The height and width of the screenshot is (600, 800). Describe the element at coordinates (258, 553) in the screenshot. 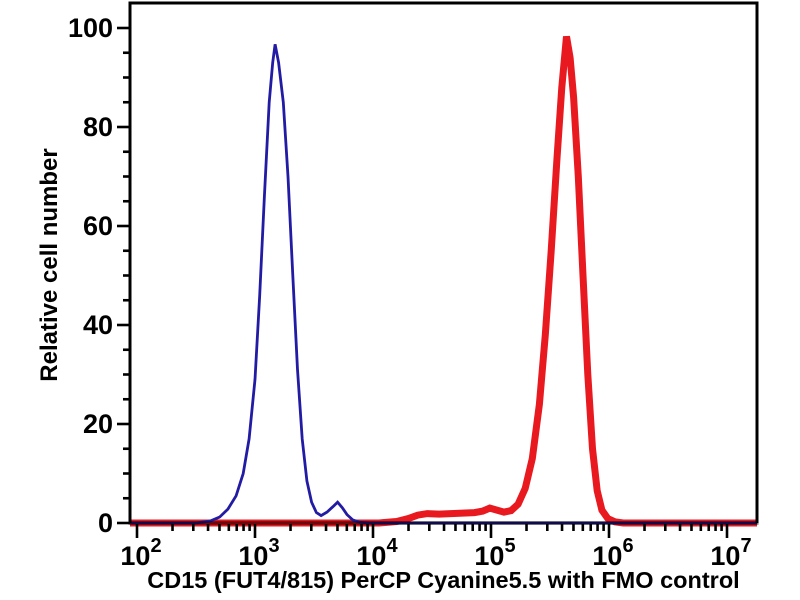

I see `x-tick-label-10e3: 10³` at that location.